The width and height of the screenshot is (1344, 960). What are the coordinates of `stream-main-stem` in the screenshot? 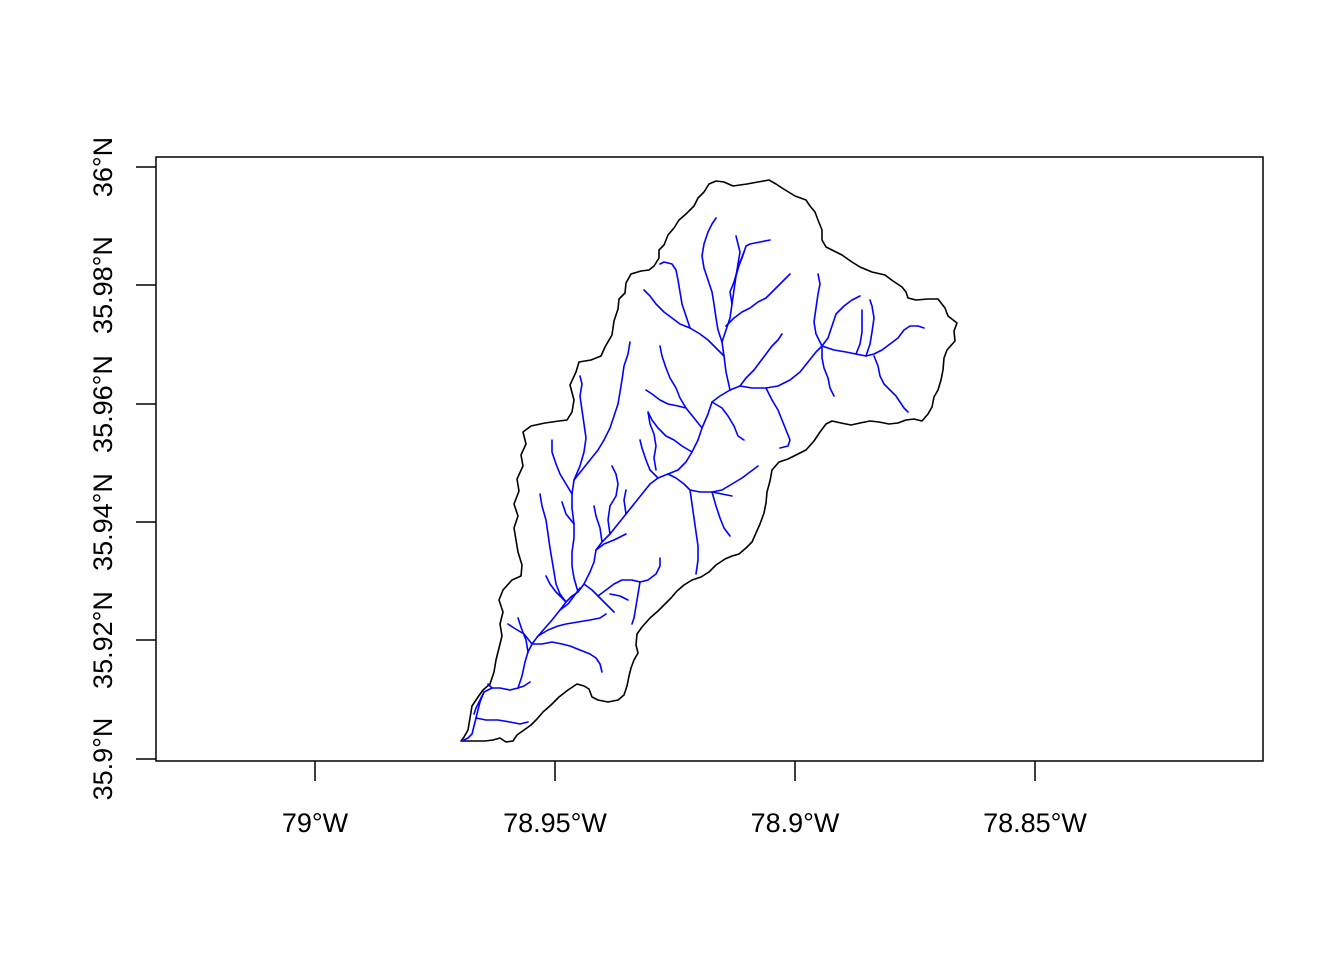 It's located at (642, 543).